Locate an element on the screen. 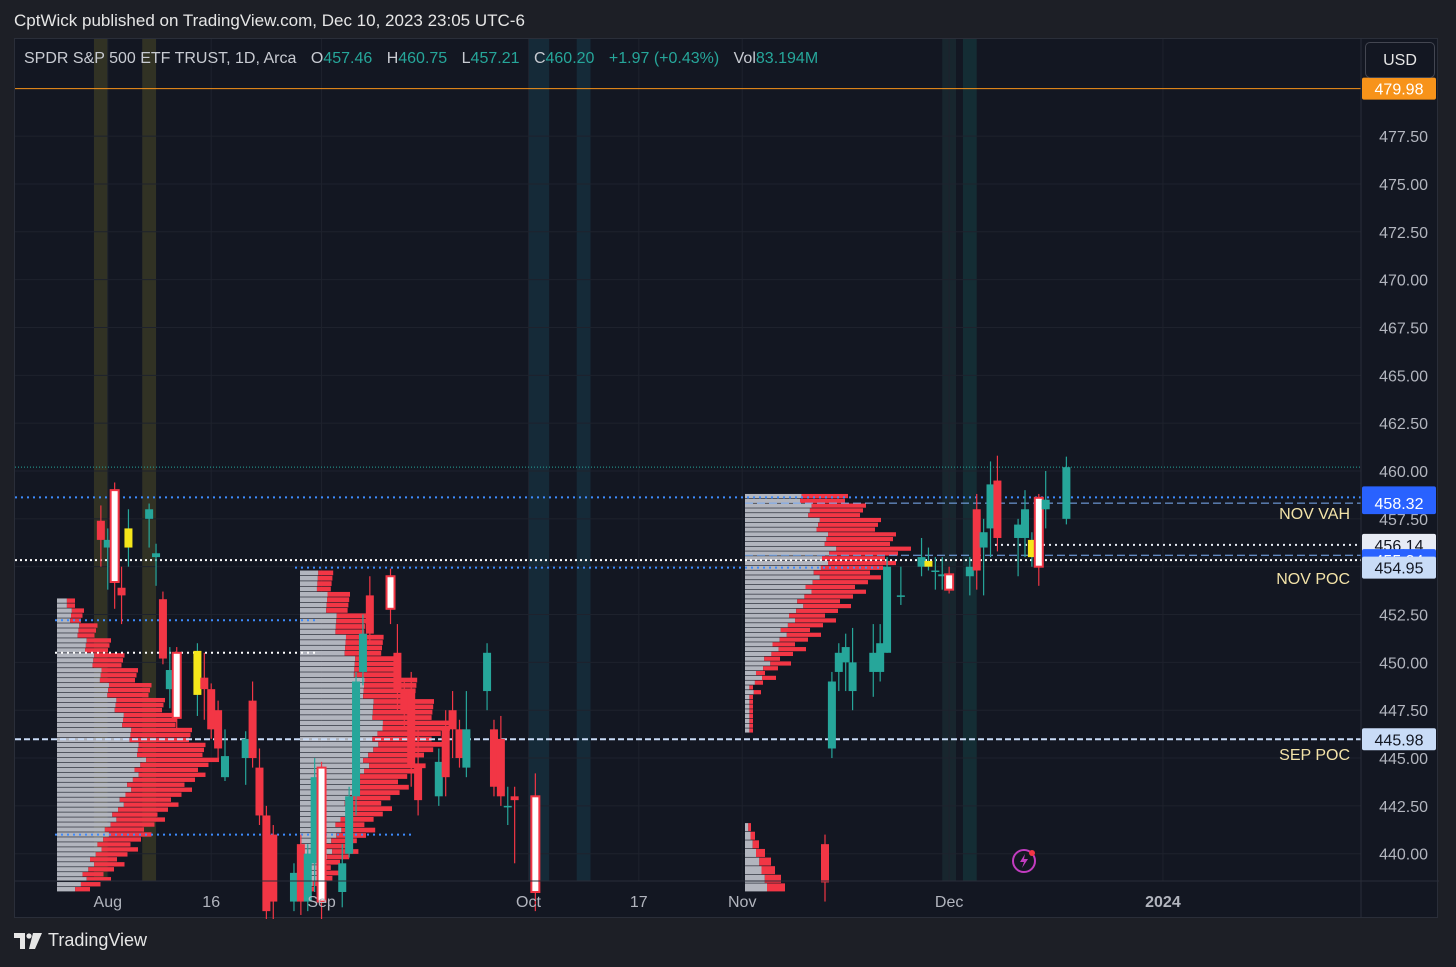  price-tick-label: 477.50 is located at coordinates (1403, 137).